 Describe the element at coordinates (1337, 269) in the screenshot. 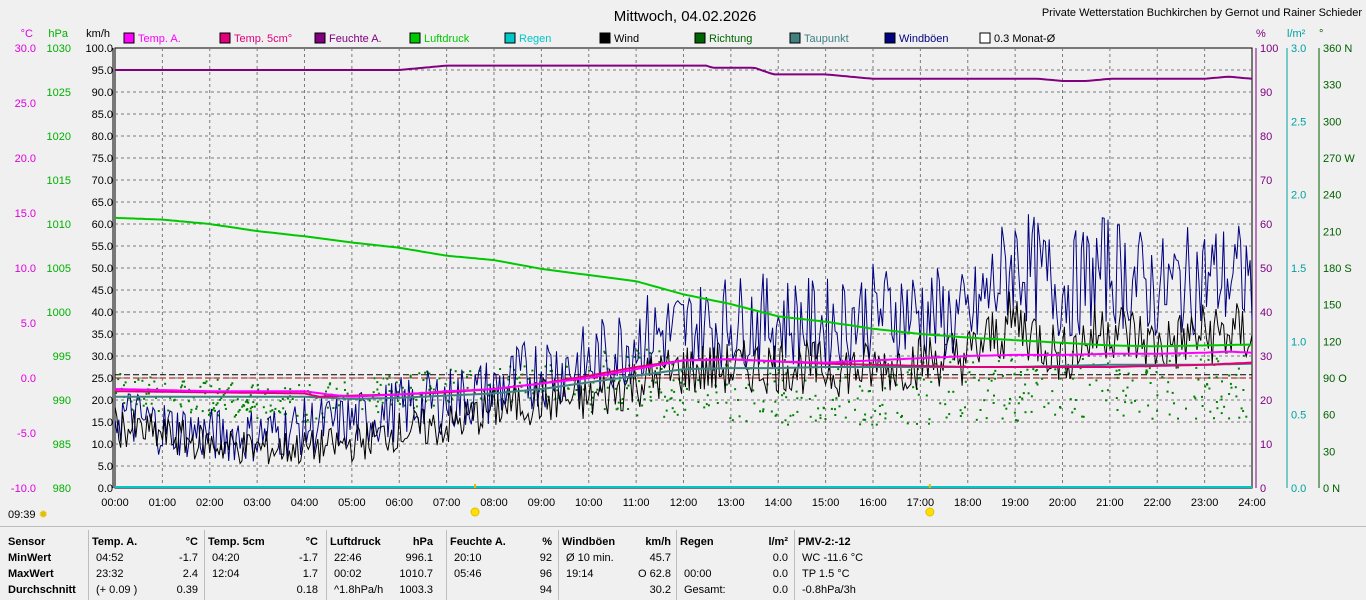

I see `axis-tick-label: 180 S` at that location.